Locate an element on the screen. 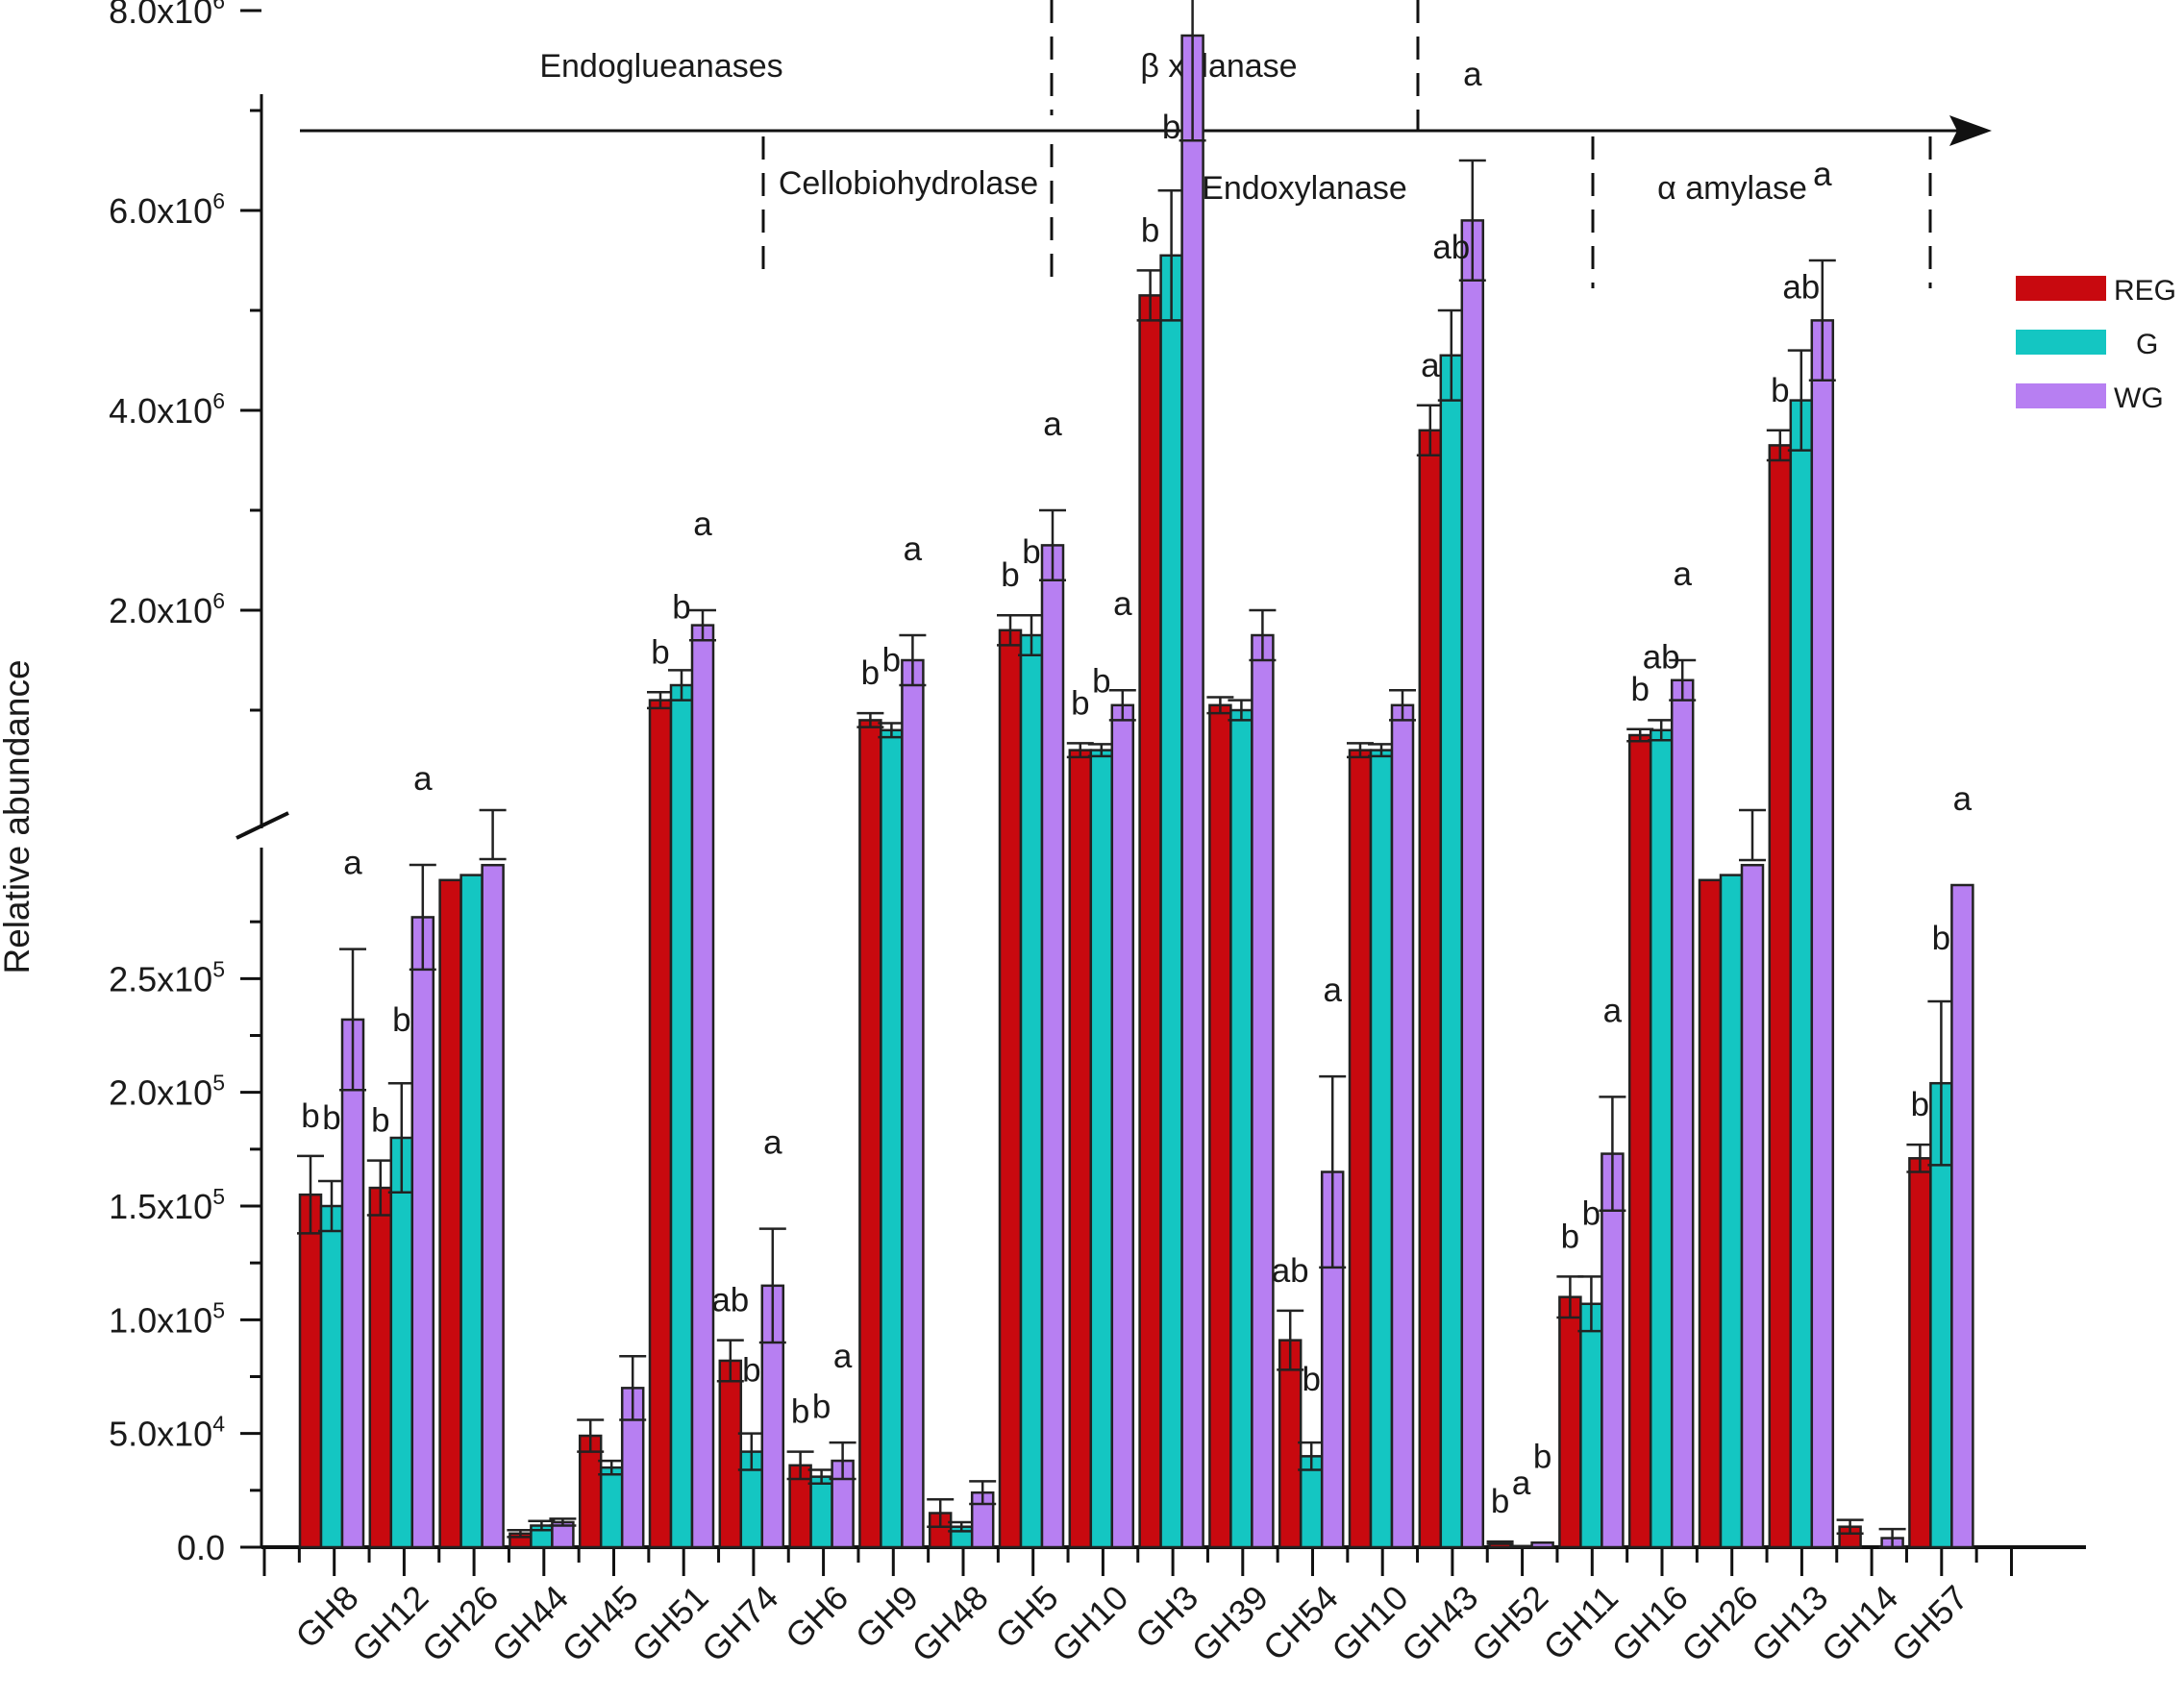 Image resolution: width=2184 pixels, height=1700 pixels. legend-swatch-reg is located at coordinates (2061, 288).